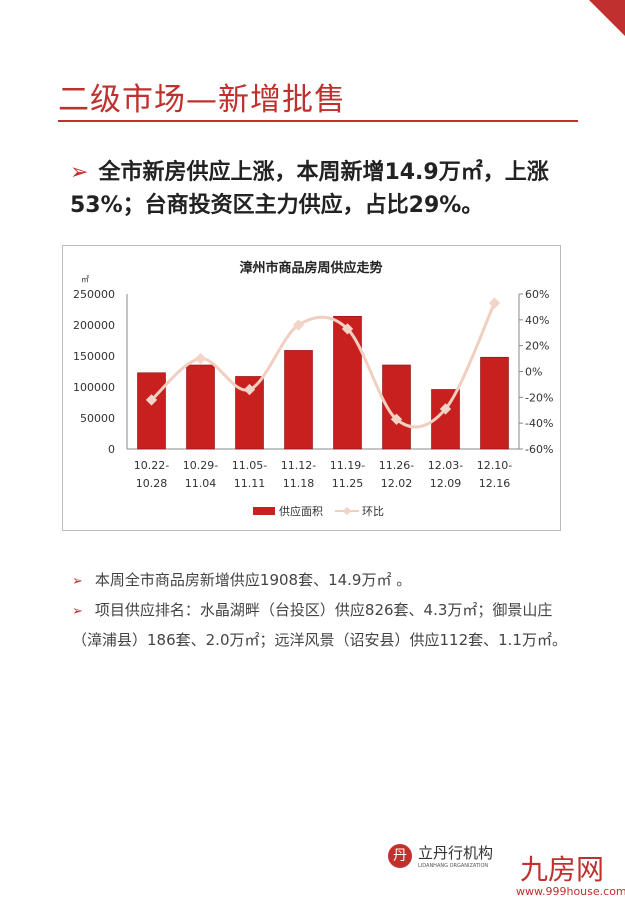  Describe the element at coordinates (202, 100) in the screenshot. I see `page-title: 二级市场—新增批售` at that location.